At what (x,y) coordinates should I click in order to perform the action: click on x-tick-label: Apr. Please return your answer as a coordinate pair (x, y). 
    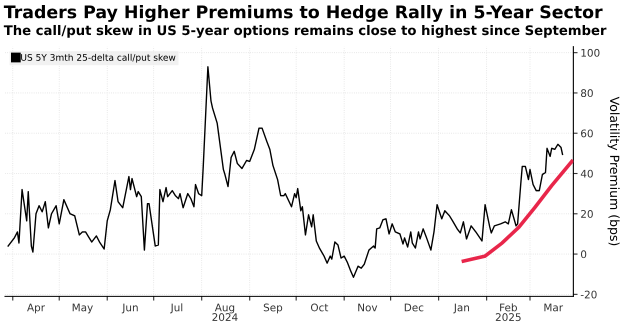
    Looking at the image, I should click on (36, 309).